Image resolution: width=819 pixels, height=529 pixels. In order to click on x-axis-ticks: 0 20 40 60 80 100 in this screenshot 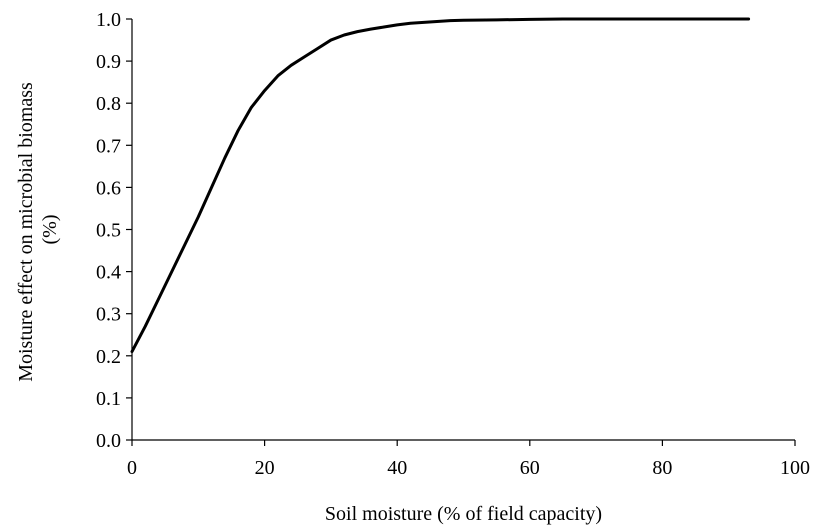, I will do `click(468, 459)`.